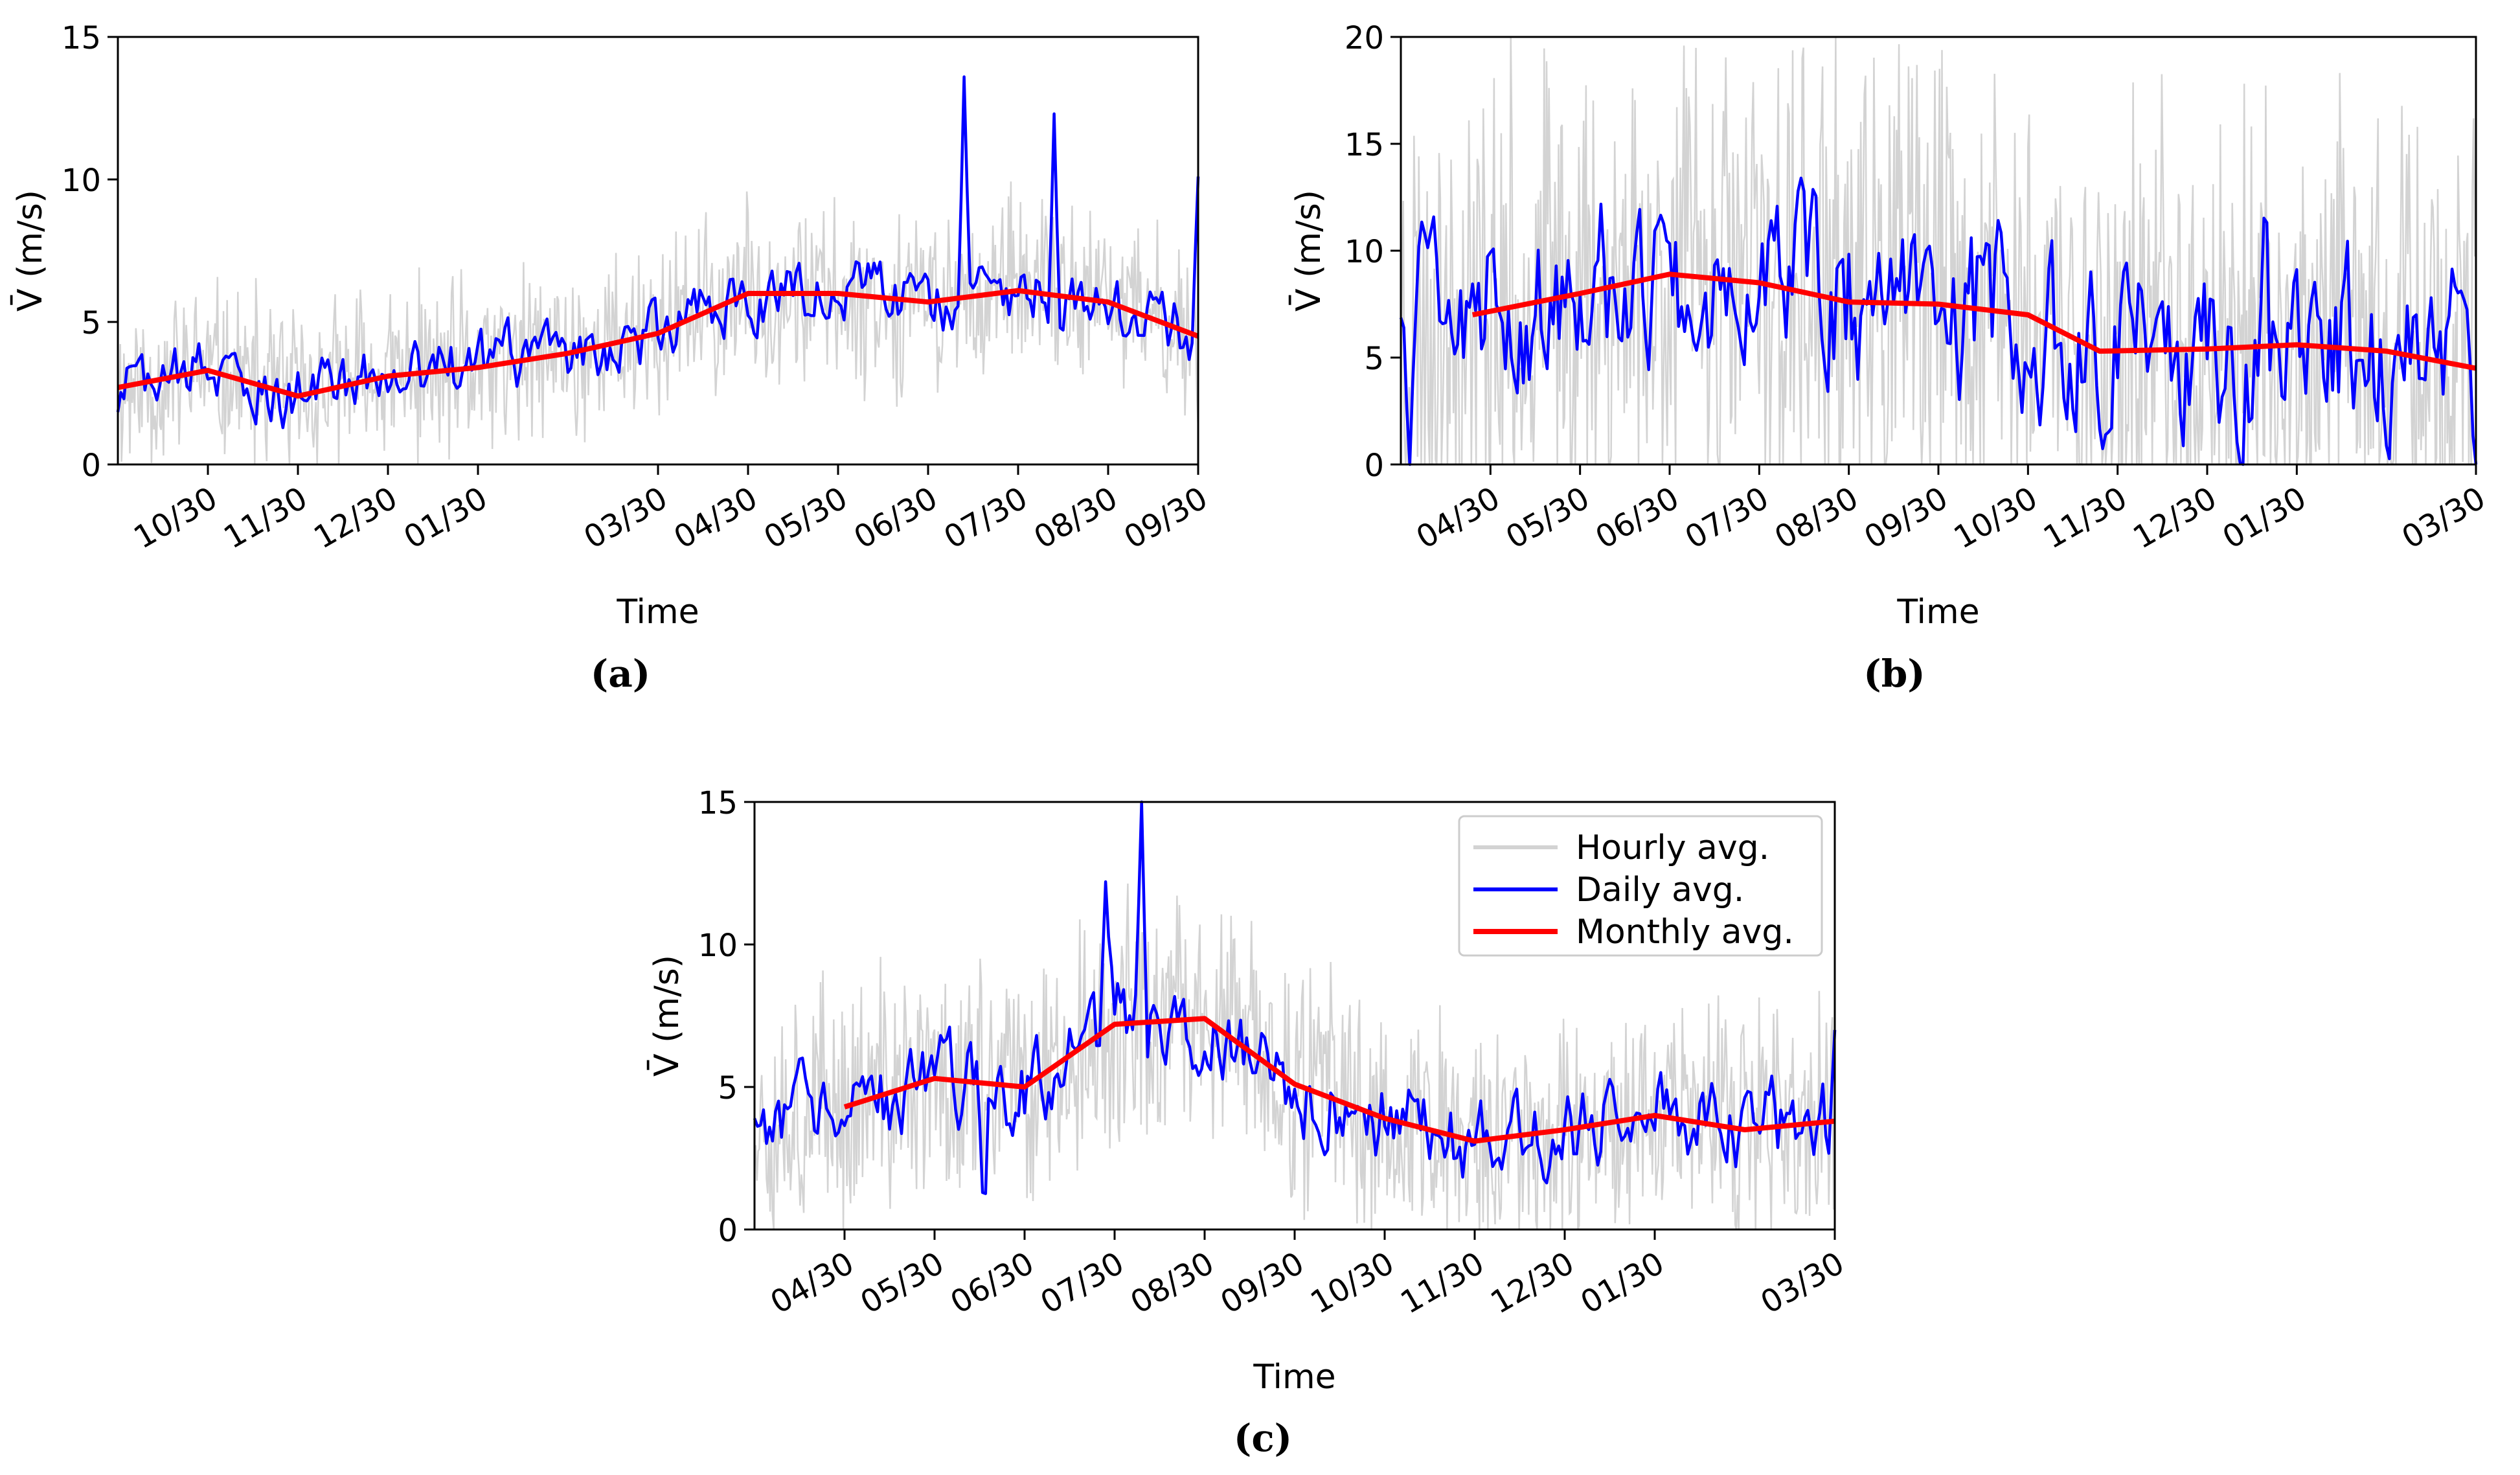 The height and width of the screenshot is (1475, 2520). I want to click on panel-c-monthly-series, so click(1339, 1080).